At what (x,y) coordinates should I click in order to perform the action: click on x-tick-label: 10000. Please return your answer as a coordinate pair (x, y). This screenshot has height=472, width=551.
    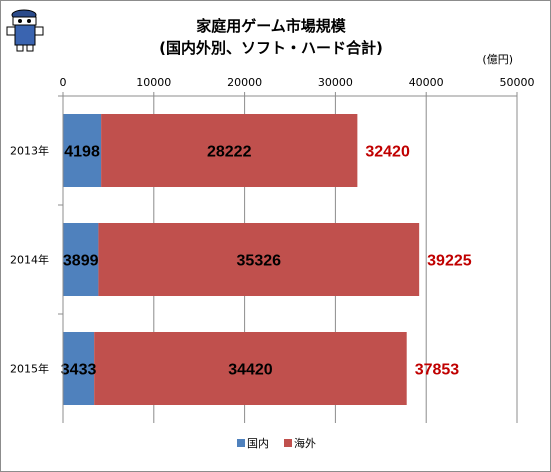
    Looking at the image, I should click on (153, 82).